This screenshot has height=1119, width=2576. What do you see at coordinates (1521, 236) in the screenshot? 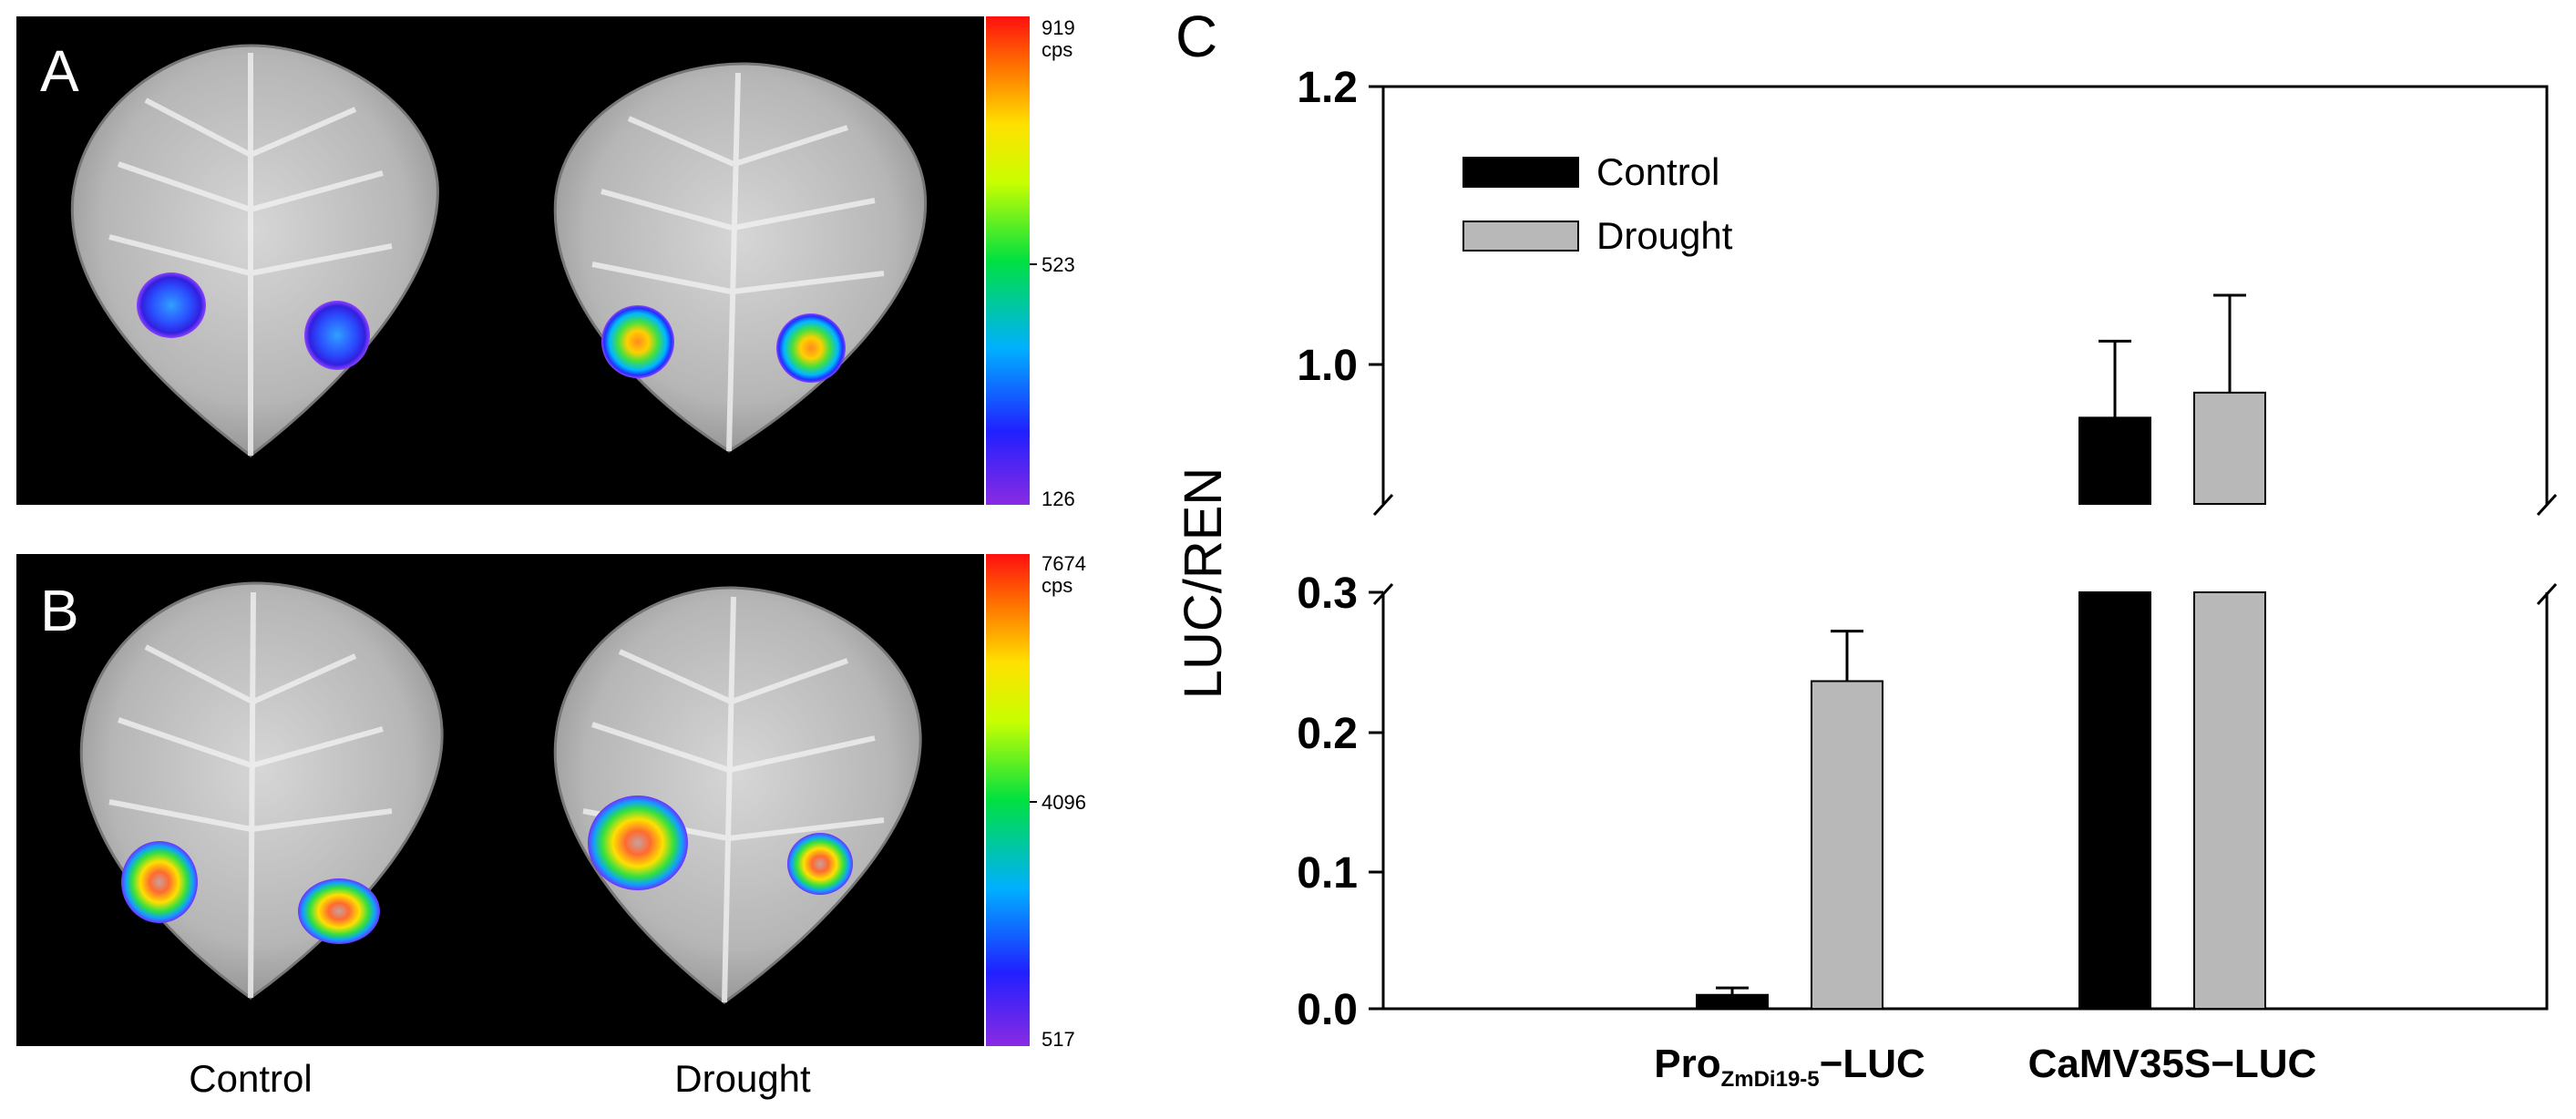
I see `legend-swatch-drought` at bounding box center [1521, 236].